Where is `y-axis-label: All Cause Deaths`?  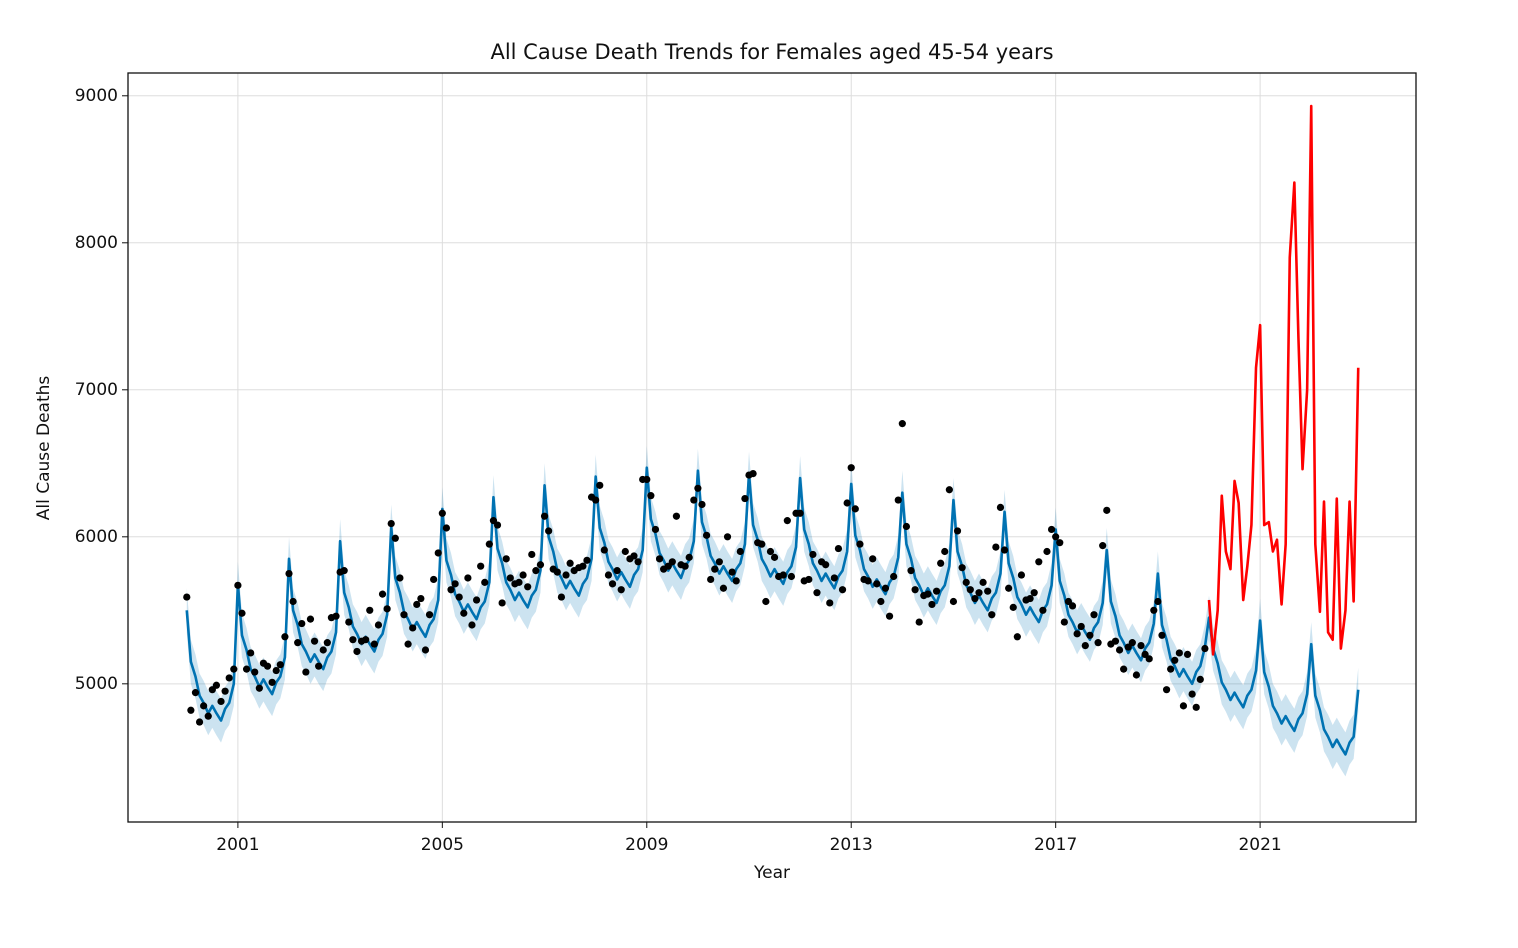
y-axis-label: All Cause Deaths is located at coordinates (44, 448).